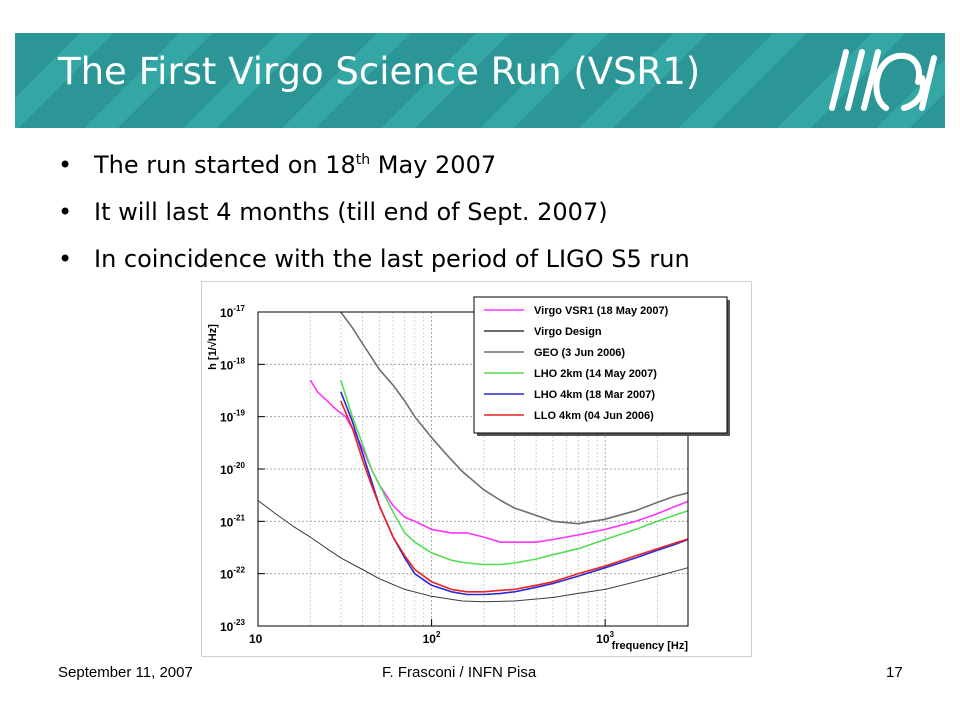 The height and width of the screenshot is (720, 960). I want to click on bullet-text: The run started on 18, so click(225, 165).